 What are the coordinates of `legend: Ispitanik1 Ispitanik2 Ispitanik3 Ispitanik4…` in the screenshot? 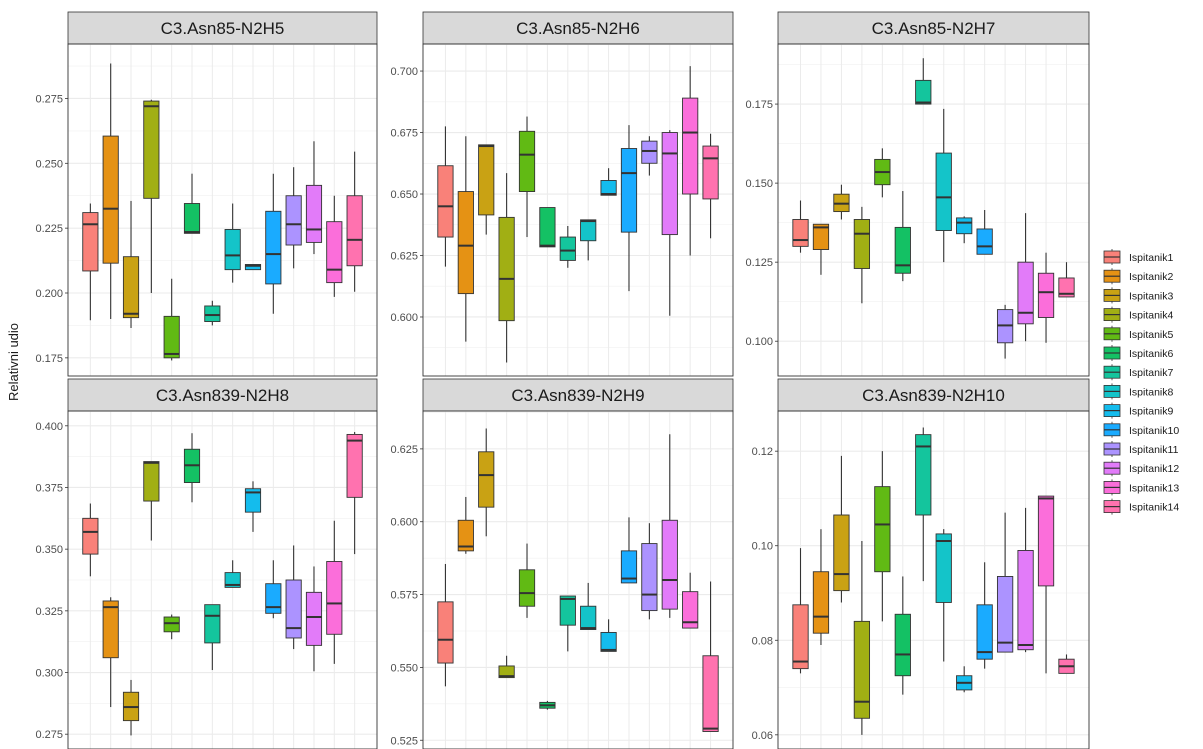 It's located at (1141, 382).